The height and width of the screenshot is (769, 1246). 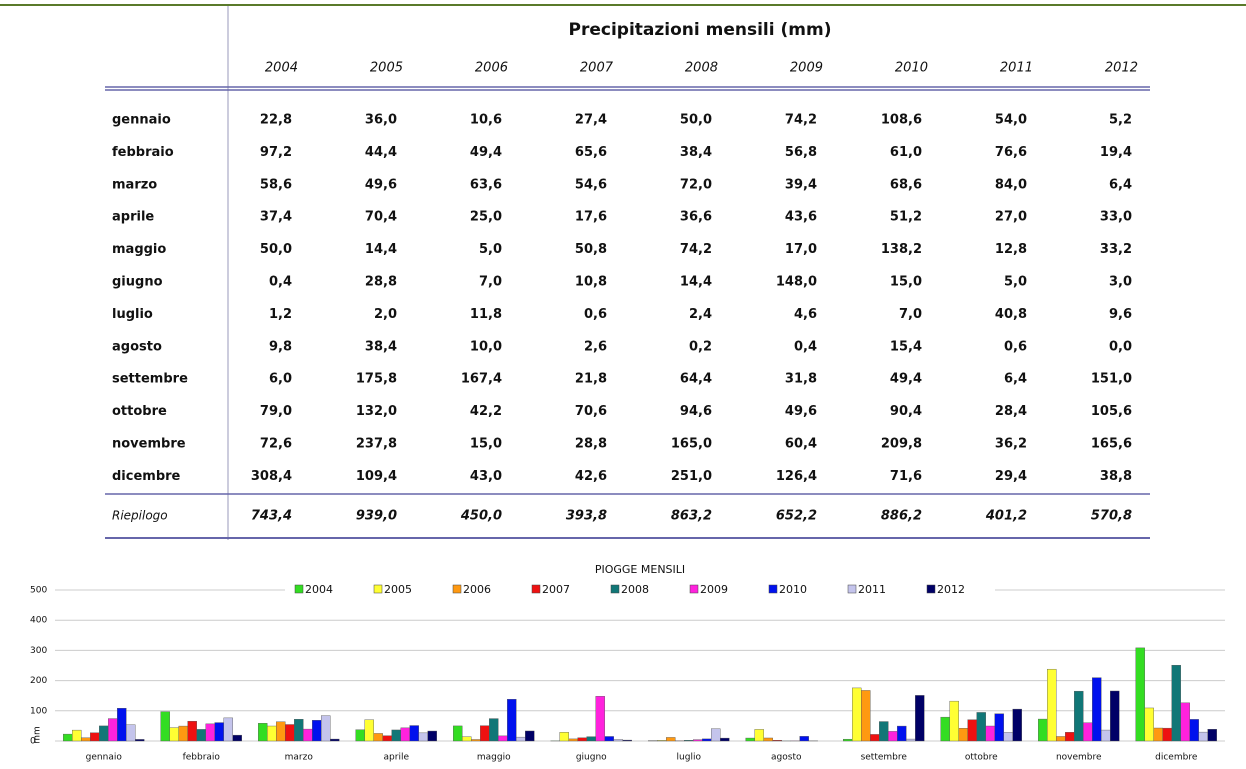 I want to click on row-label: febbraio, so click(x=143, y=152).